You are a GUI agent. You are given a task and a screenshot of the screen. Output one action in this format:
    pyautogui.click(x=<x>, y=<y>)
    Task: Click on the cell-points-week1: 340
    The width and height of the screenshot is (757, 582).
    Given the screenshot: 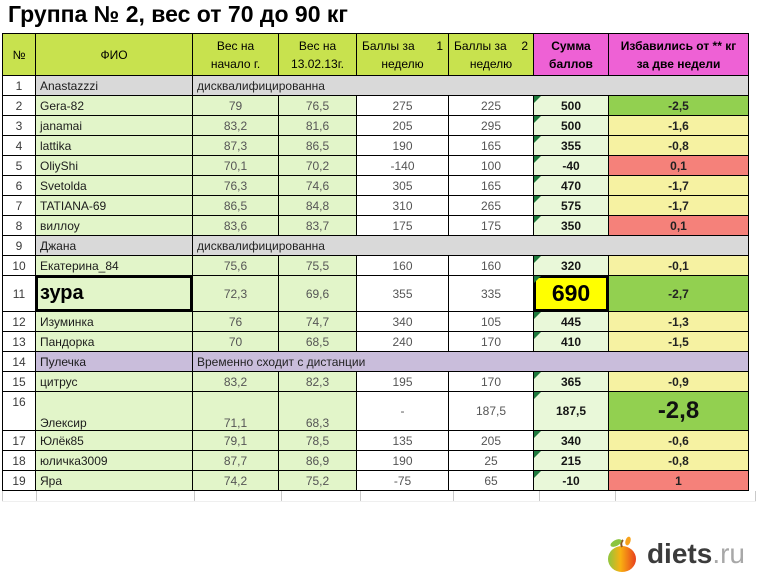 What is the action you would take?
    pyautogui.click(x=402, y=321)
    